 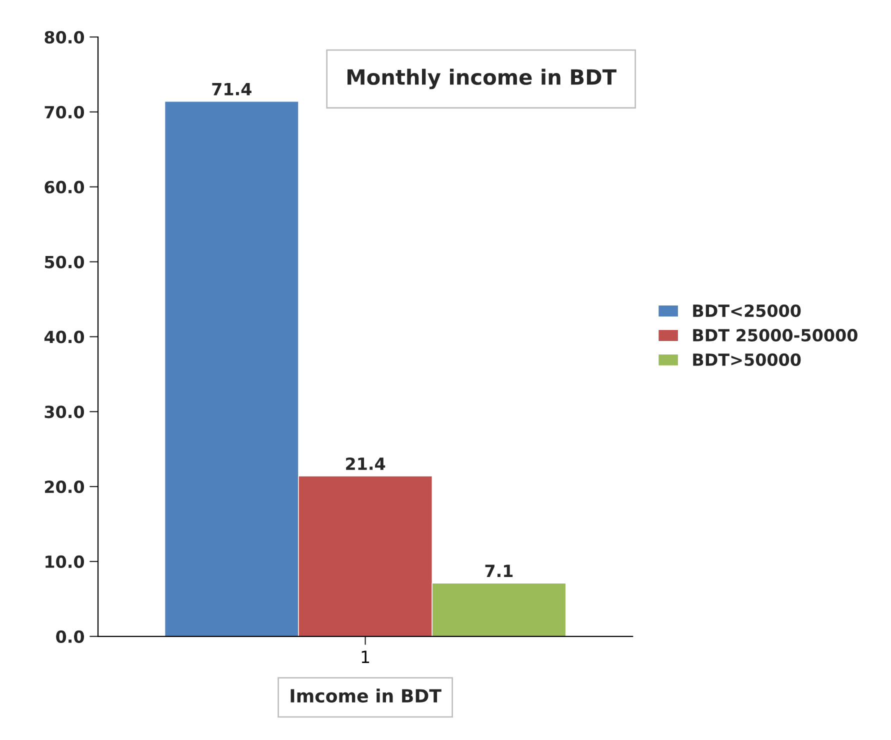 What do you see at coordinates (64, 262) in the screenshot?
I see `y-tick-label: 50.0` at bounding box center [64, 262].